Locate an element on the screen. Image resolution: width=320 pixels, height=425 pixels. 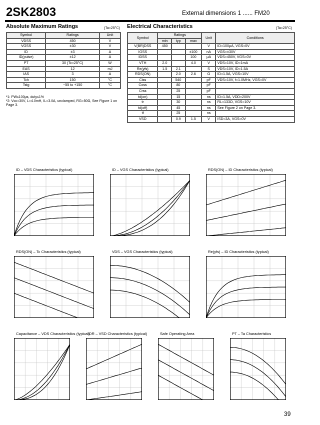
table-row: EAS 12 mJ is located at coordinates (63, 69).